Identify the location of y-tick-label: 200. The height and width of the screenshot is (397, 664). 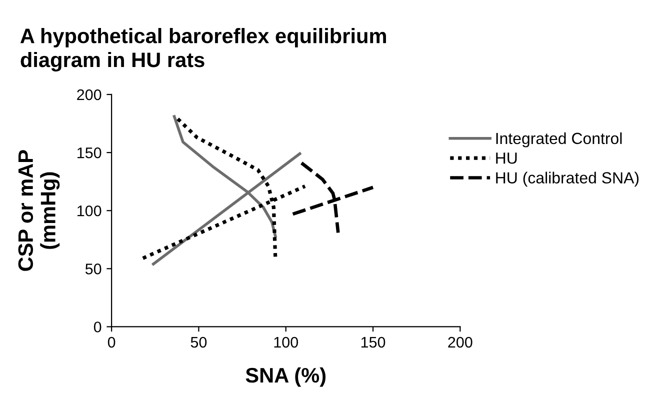
(89, 94).